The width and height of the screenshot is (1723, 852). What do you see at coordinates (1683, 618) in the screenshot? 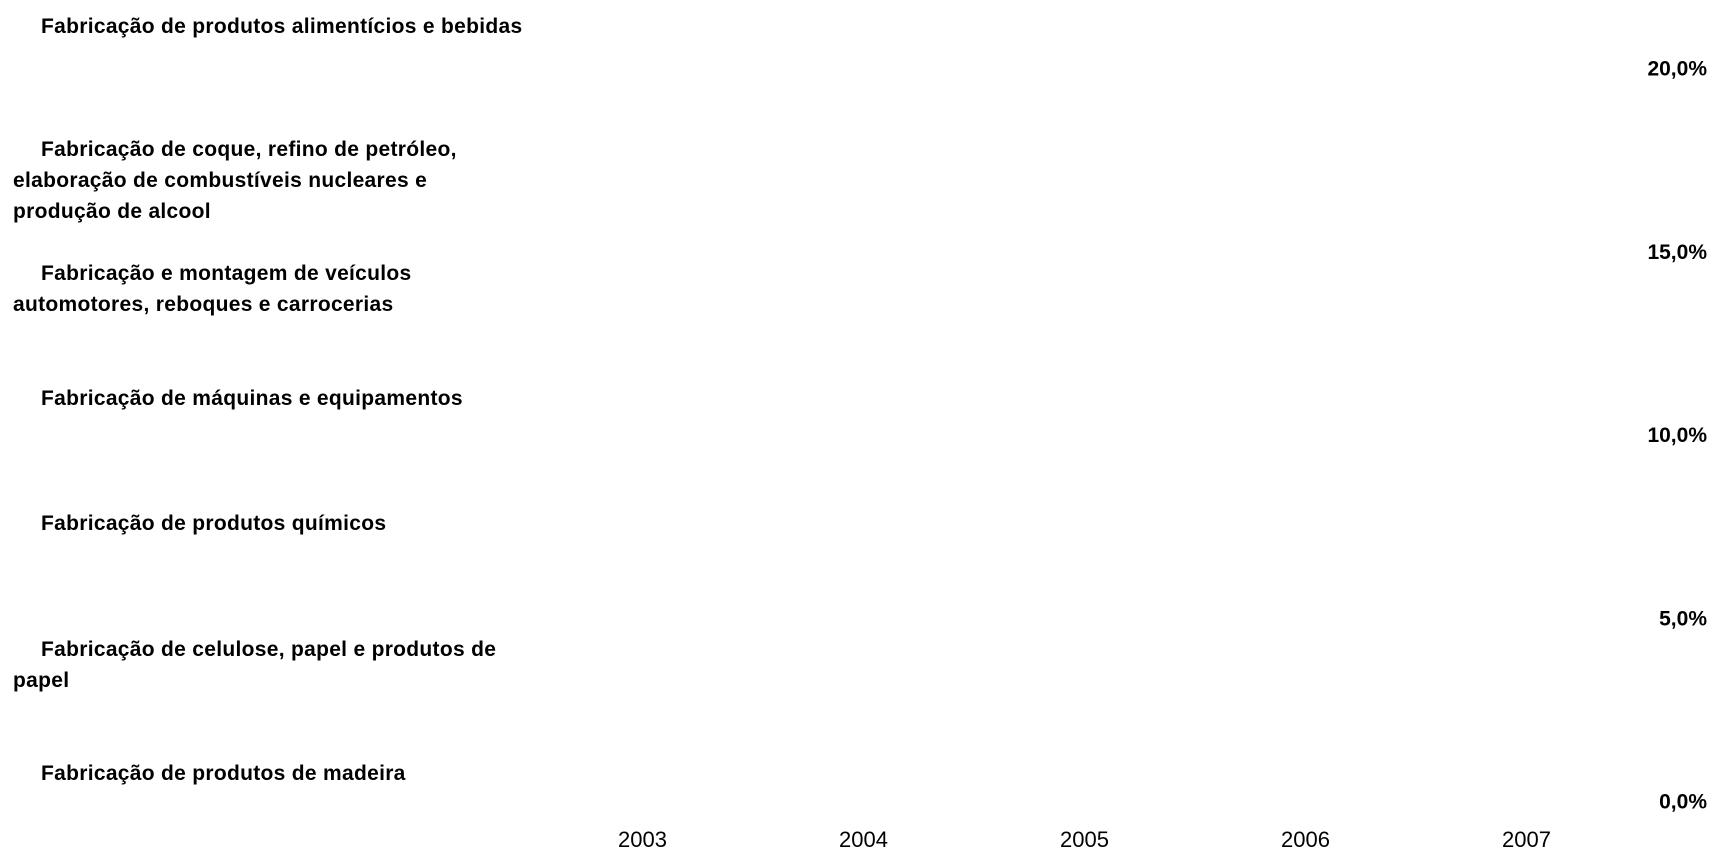
I see `y-tick-label: 5,0%` at bounding box center [1683, 618].